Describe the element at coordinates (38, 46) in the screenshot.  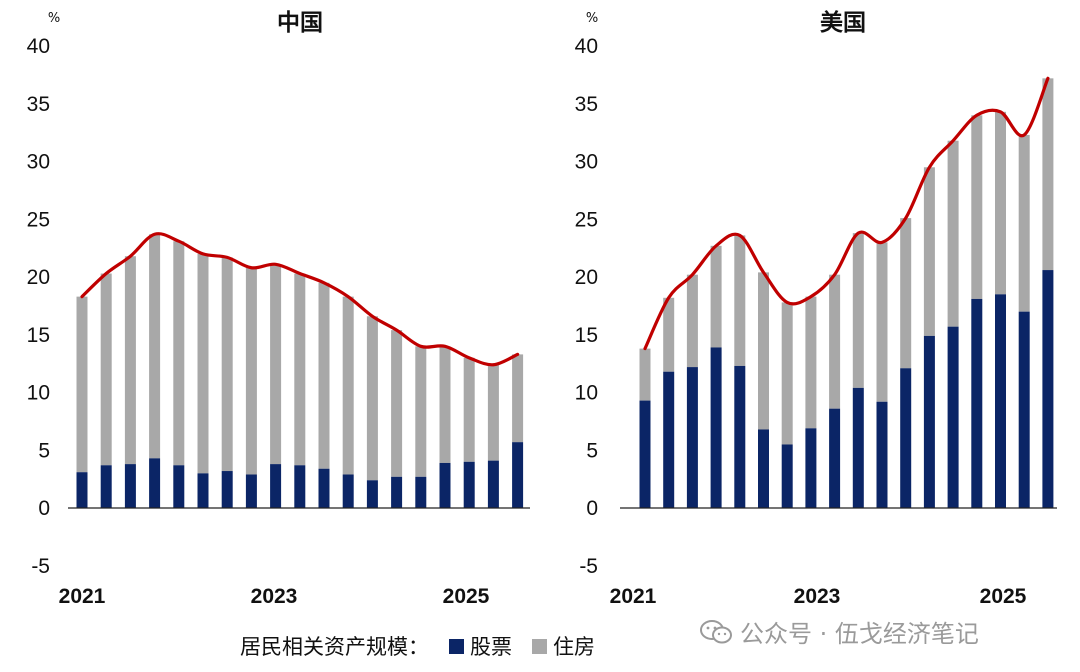
I see `y-tick-label: 40` at that location.